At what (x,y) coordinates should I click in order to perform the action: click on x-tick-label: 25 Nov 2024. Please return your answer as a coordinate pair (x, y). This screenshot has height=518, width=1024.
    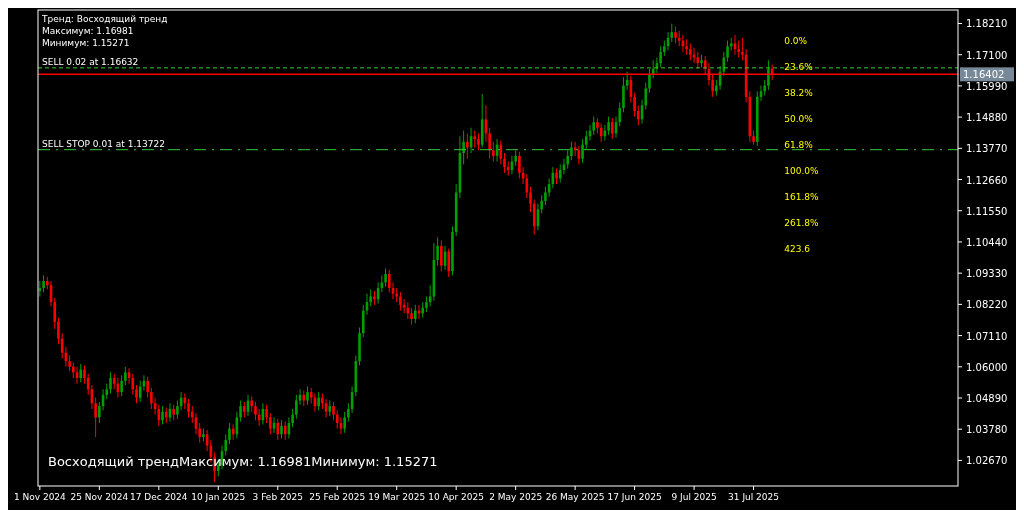
    Looking at the image, I should click on (99, 497).